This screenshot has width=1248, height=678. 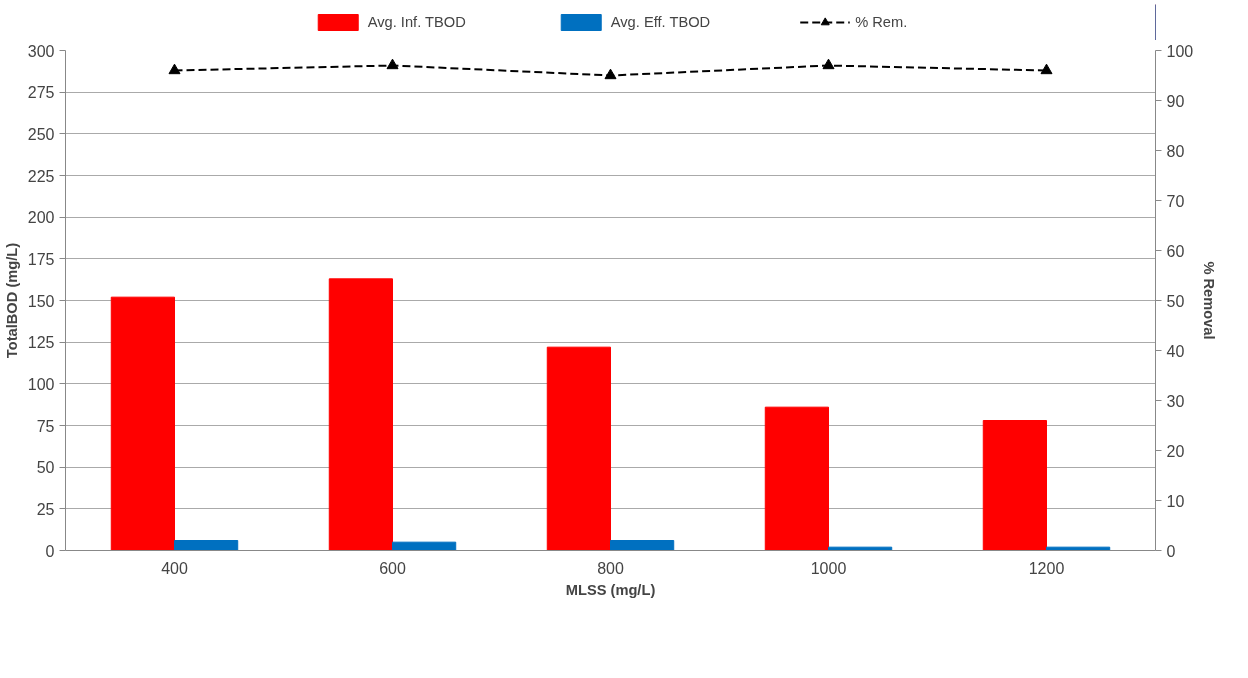 I want to click on legend-label: Avg. Eff. TBOD, so click(x=660, y=22).